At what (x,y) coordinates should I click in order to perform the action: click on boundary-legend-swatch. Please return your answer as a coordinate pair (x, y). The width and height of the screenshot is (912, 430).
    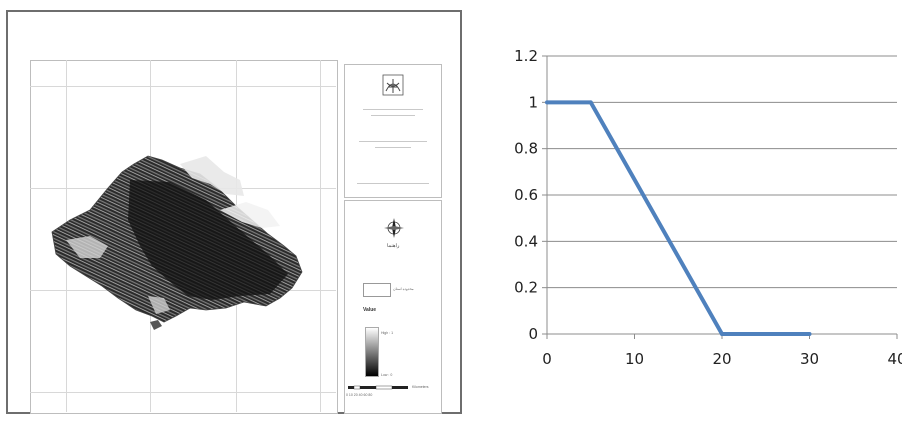
    Looking at the image, I should click on (377, 290).